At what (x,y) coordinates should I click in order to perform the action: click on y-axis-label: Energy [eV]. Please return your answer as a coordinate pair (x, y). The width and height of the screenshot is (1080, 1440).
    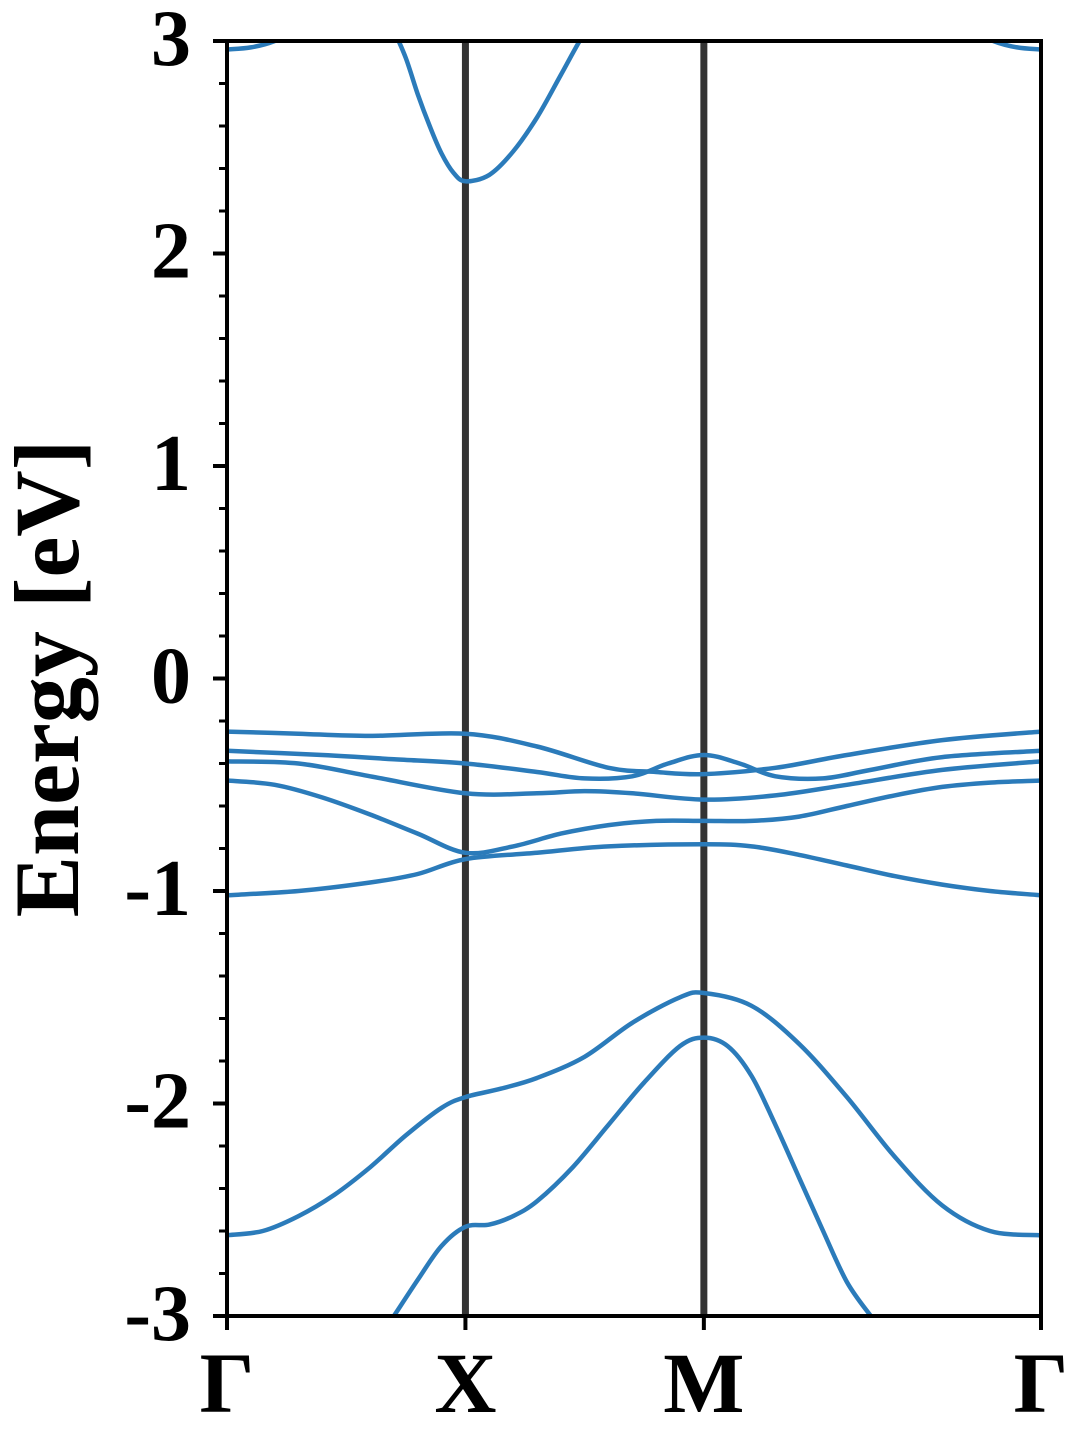
    Looking at the image, I should click on (49, 679).